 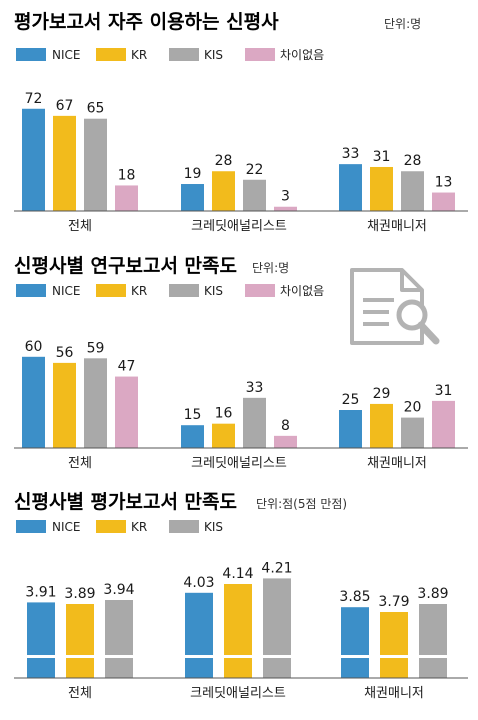 What do you see at coordinates (34, 347) in the screenshot?
I see `value-label: 60` at bounding box center [34, 347].